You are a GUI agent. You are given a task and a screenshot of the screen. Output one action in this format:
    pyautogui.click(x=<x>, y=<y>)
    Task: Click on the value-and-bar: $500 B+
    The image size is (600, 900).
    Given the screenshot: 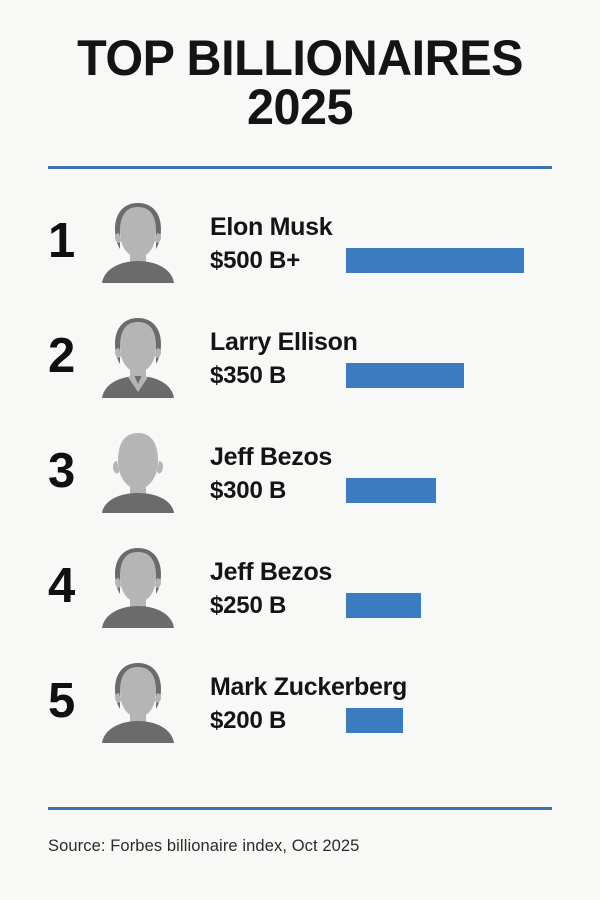 What is the action you would take?
    pyautogui.click(x=405, y=260)
    